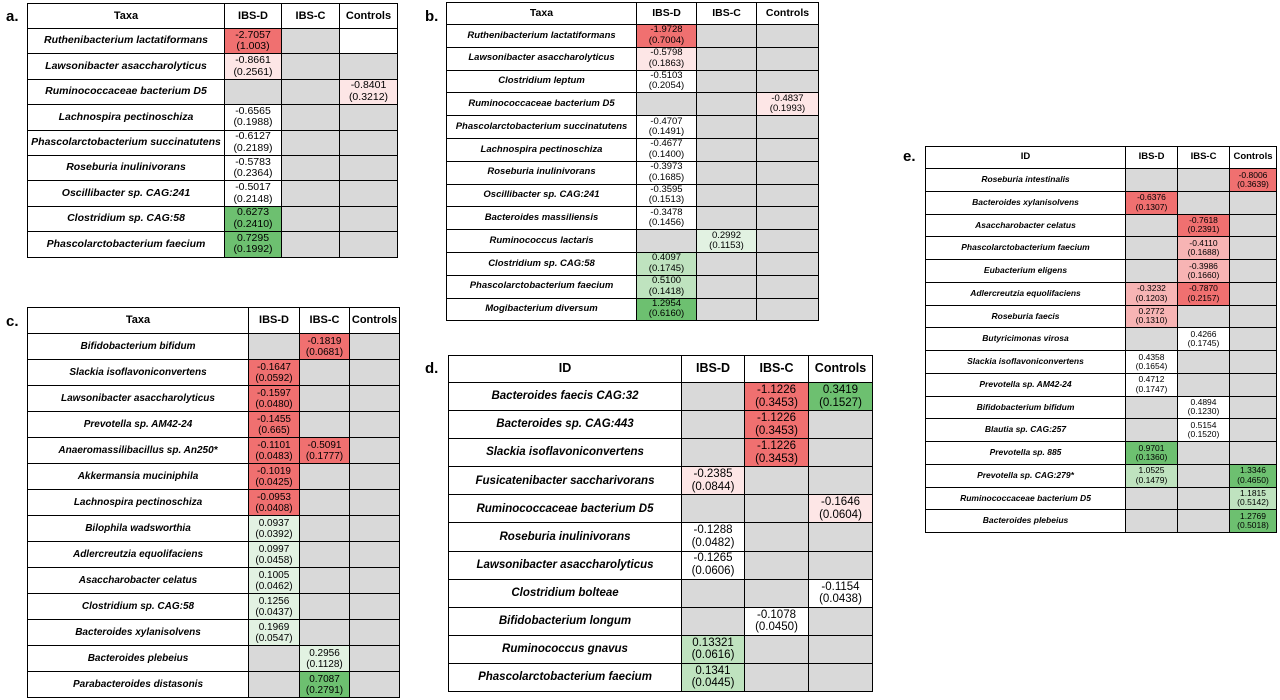 The image size is (1280, 700). I want to click on coefficient-cell: -0.7618 (0.2391), so click(1203, 225).